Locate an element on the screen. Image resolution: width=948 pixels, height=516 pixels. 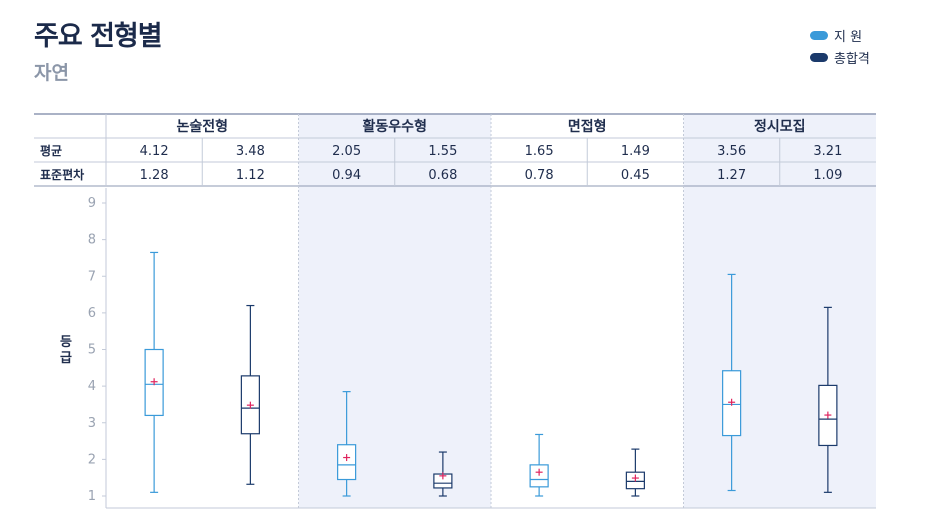
legend-swatch-admitted is located at coordinates (819, 57).